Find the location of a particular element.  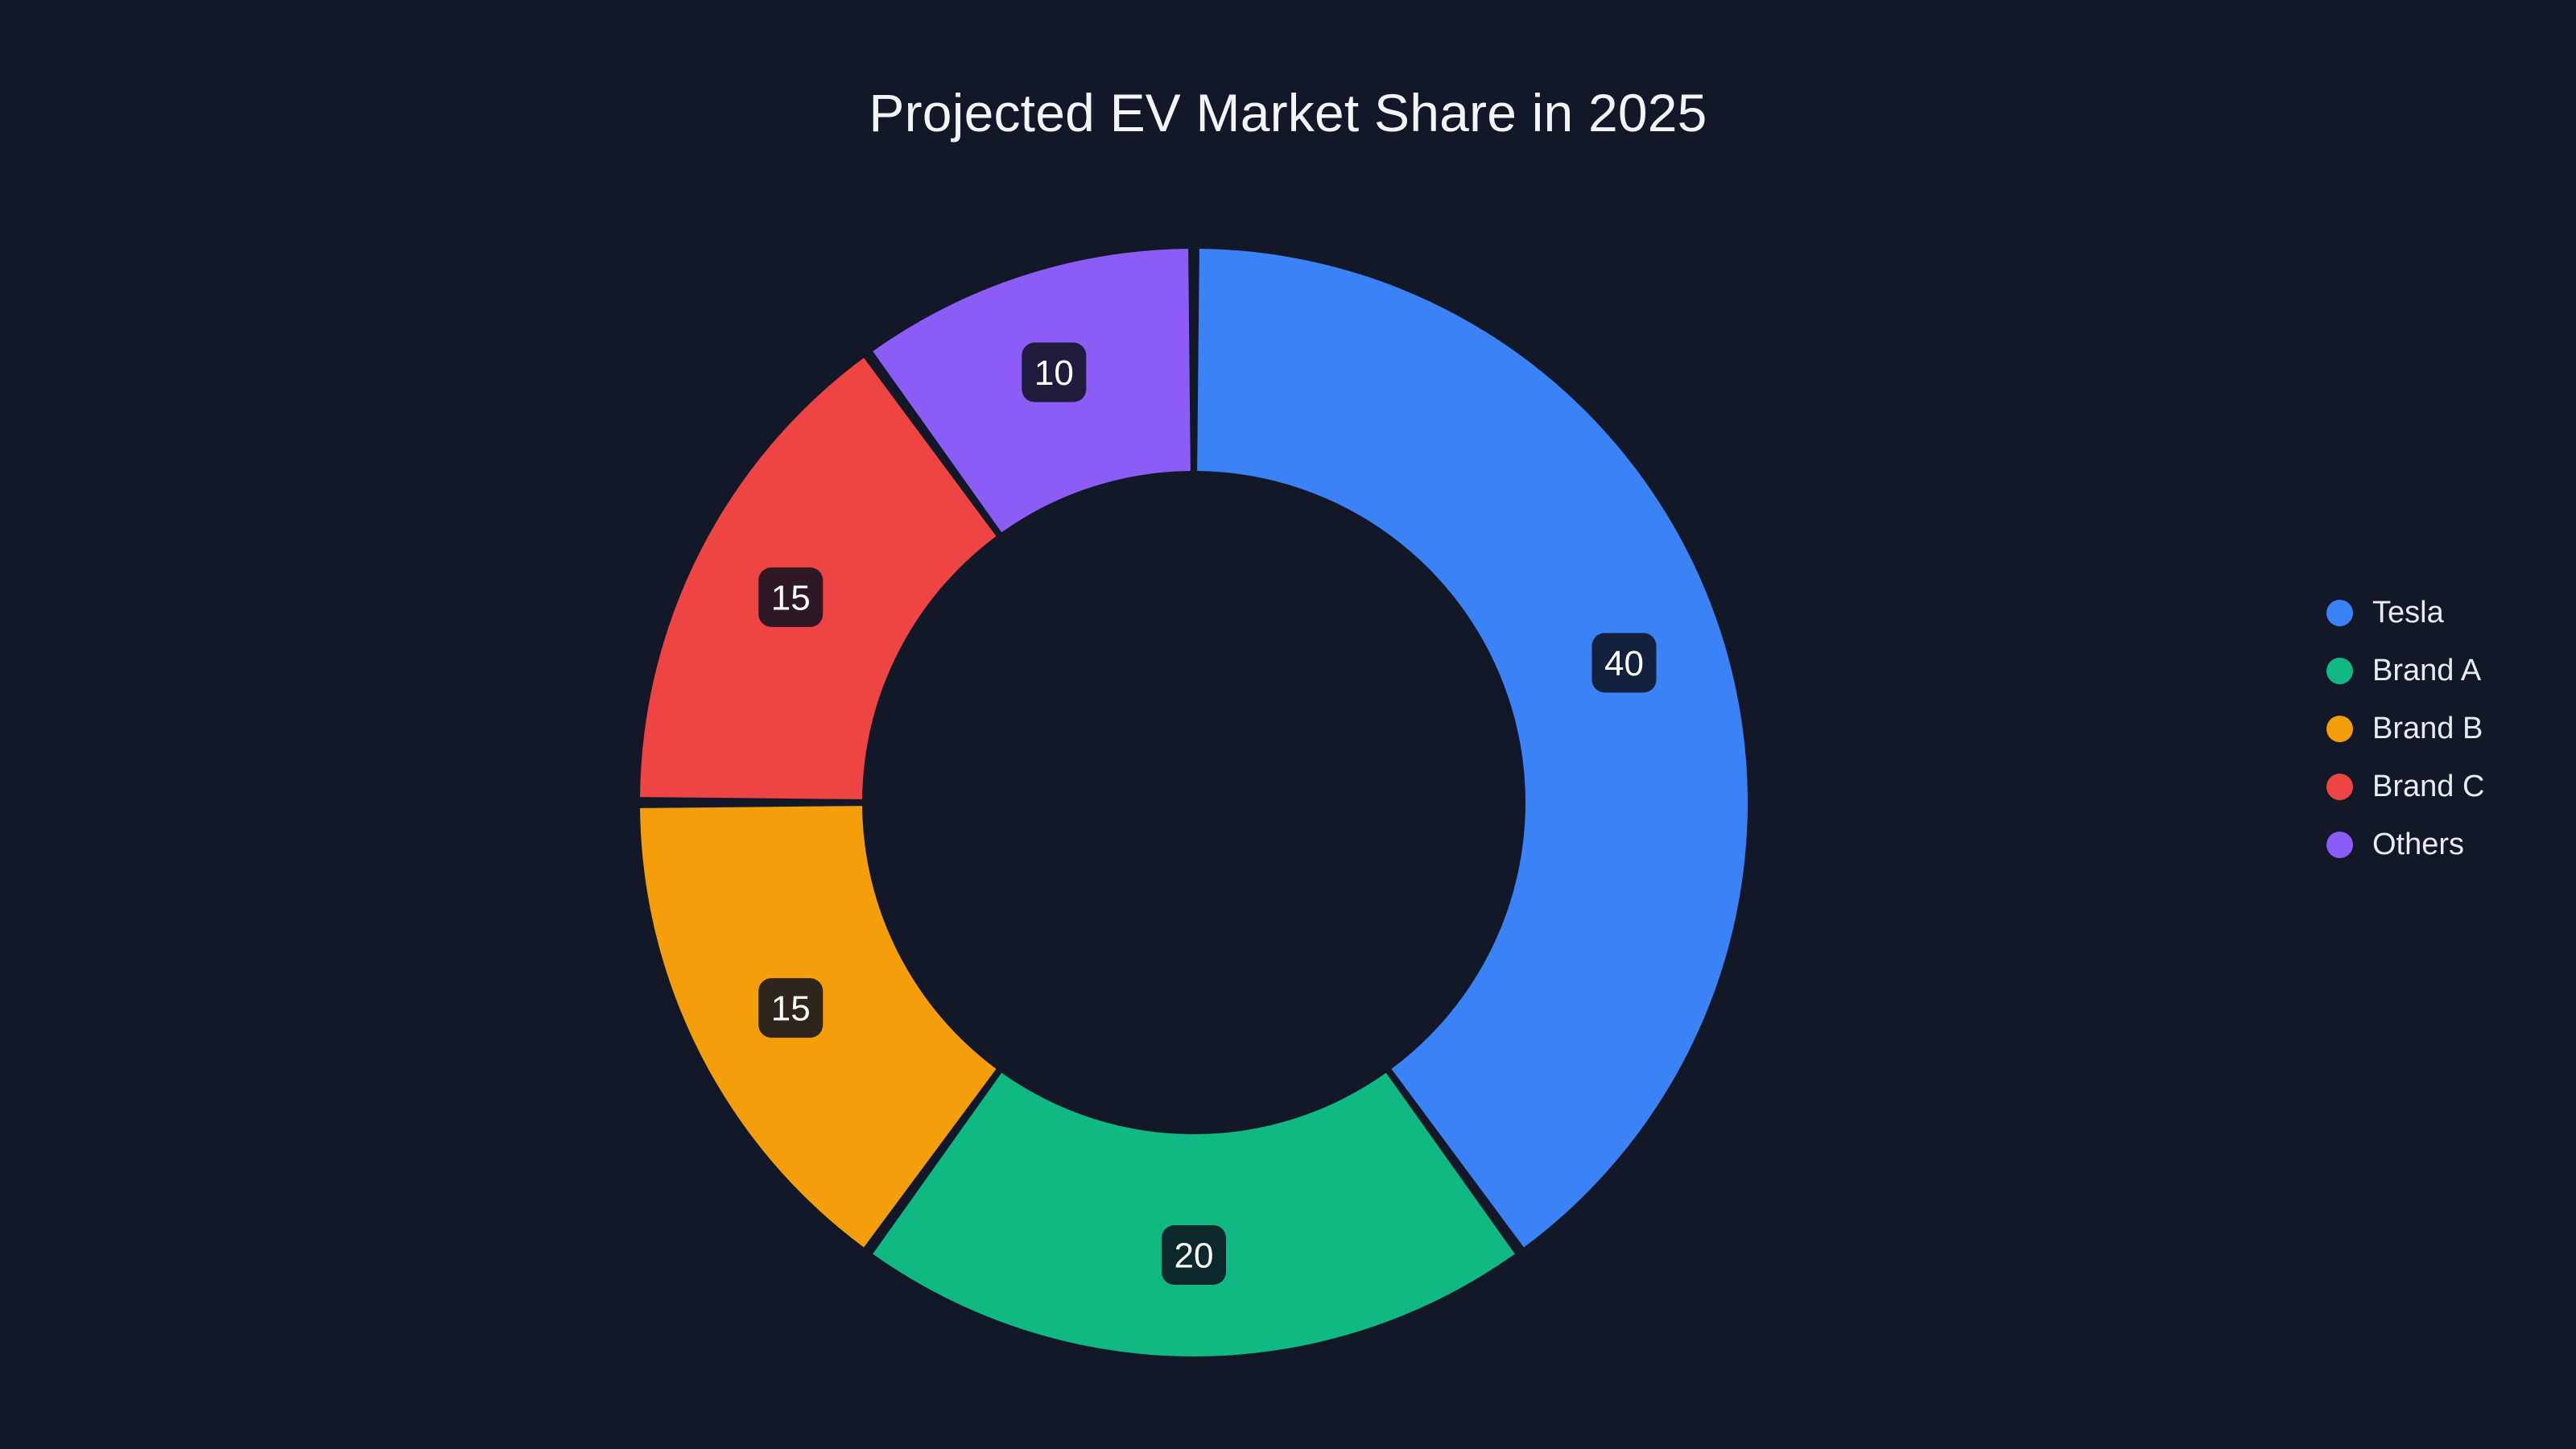

legend-item-label: Tesla is located at coordinates (2408, 613).